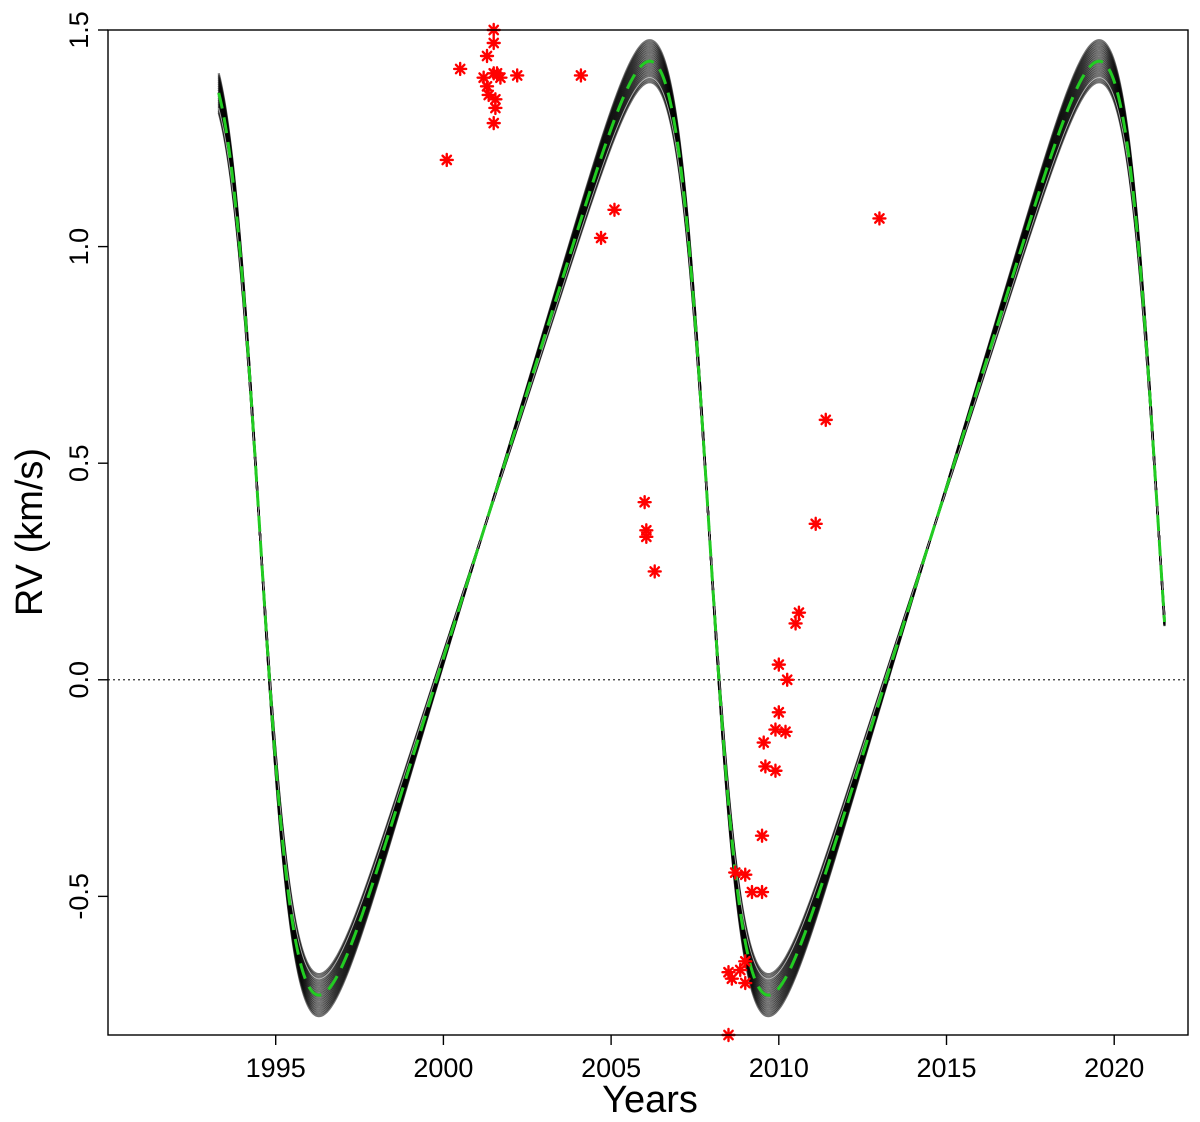  What do you see at coordinates (79, 896) in the screenshot?
I see `y-tick-label: -0.5` at bounding box center [79, 896].